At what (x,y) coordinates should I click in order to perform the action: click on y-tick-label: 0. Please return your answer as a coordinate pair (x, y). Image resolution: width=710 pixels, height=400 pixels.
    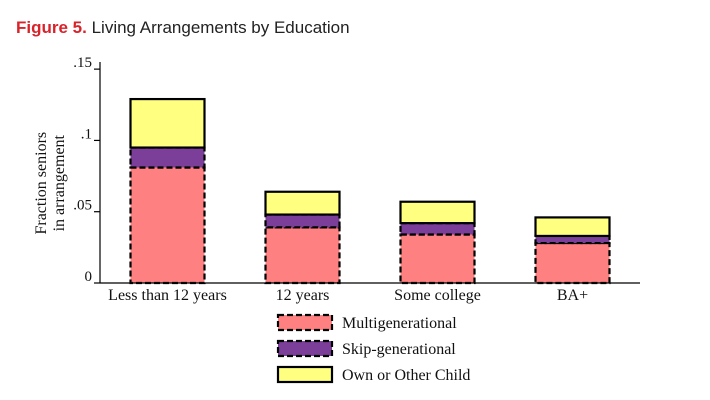
    Looking at the image, I should click on (89, 277).